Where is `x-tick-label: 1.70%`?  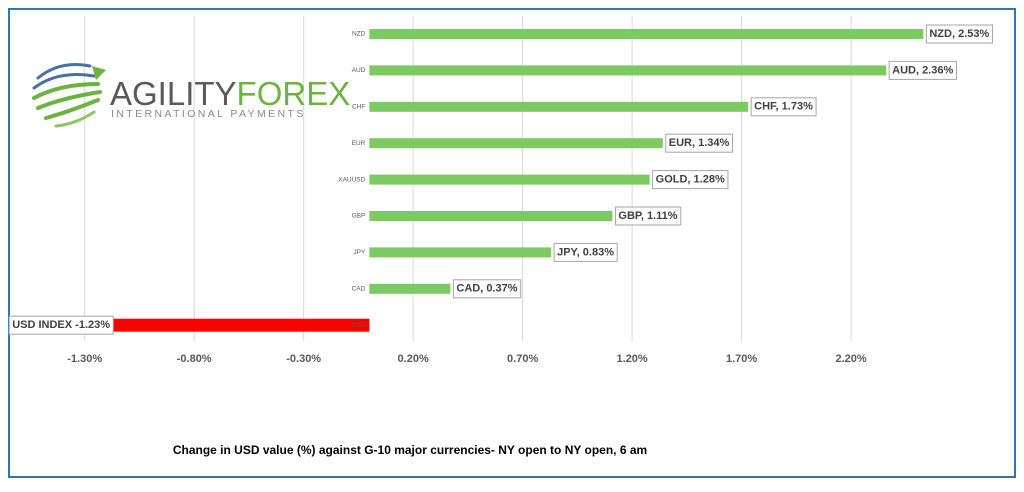
x-tick-label: 1.70% is located at coordinates (741, 359).